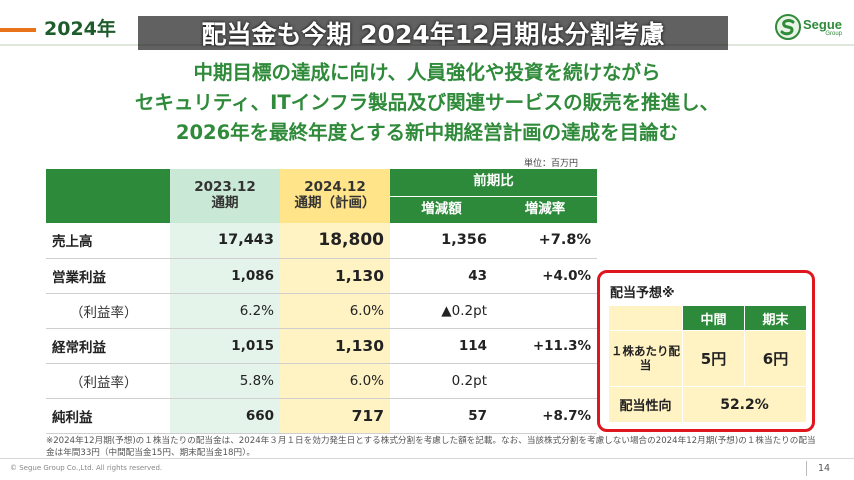  I want to click on value-2023: 1,015, so click(225, 346).